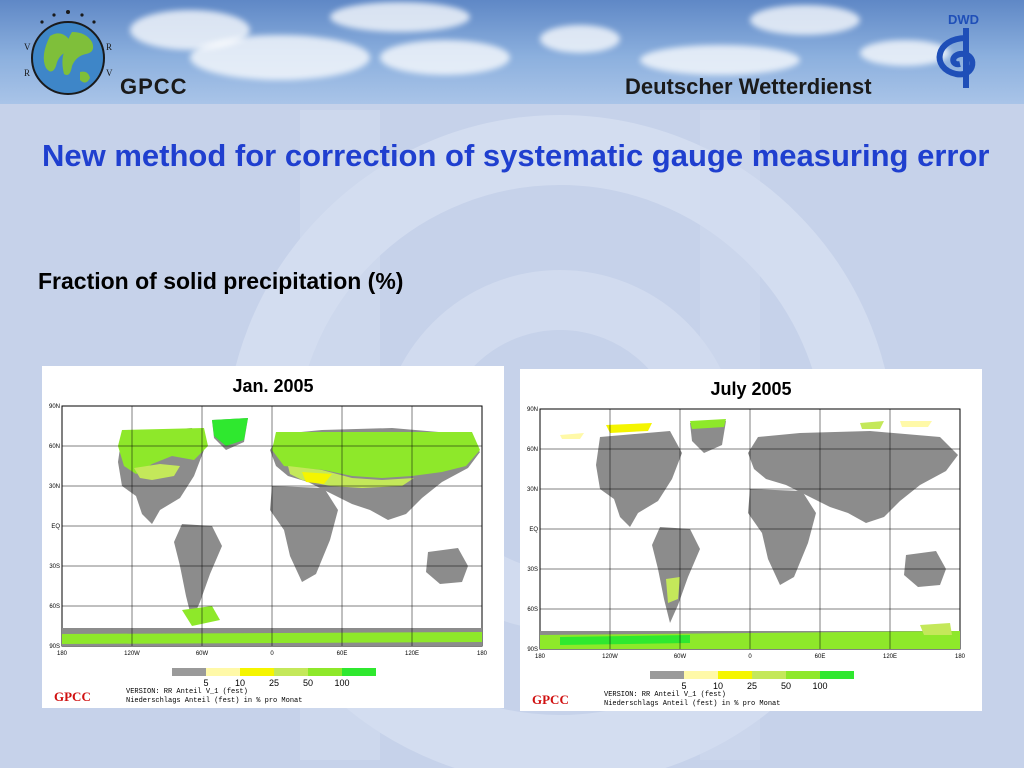 This screenshot has height=768, width=1024. Describe the element at coordinates (221, 281) in the screenshot. I see `slide-subtitle: Fraction of solid precipitation (%)` at that location.